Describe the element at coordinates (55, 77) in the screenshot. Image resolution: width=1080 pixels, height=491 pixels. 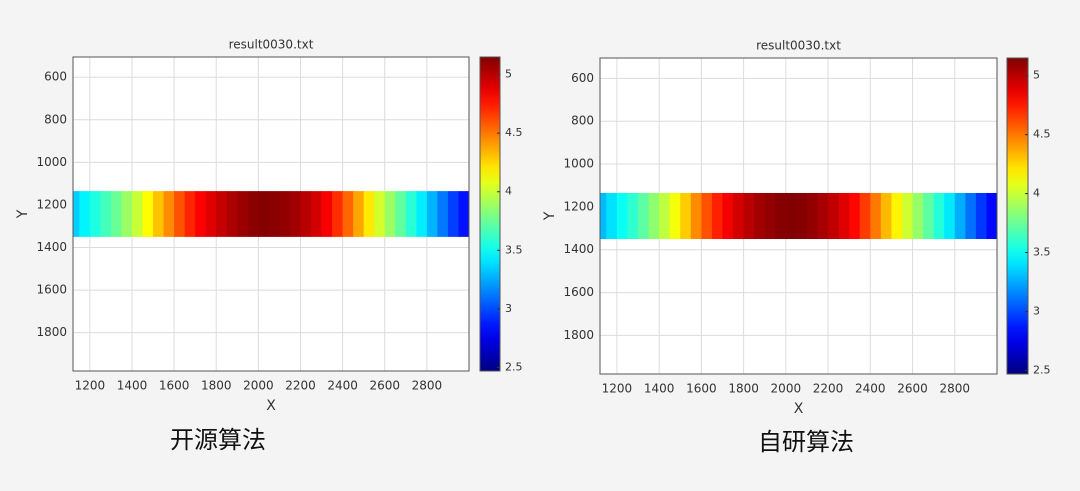
I see `y-tick-label: 600` at that location.